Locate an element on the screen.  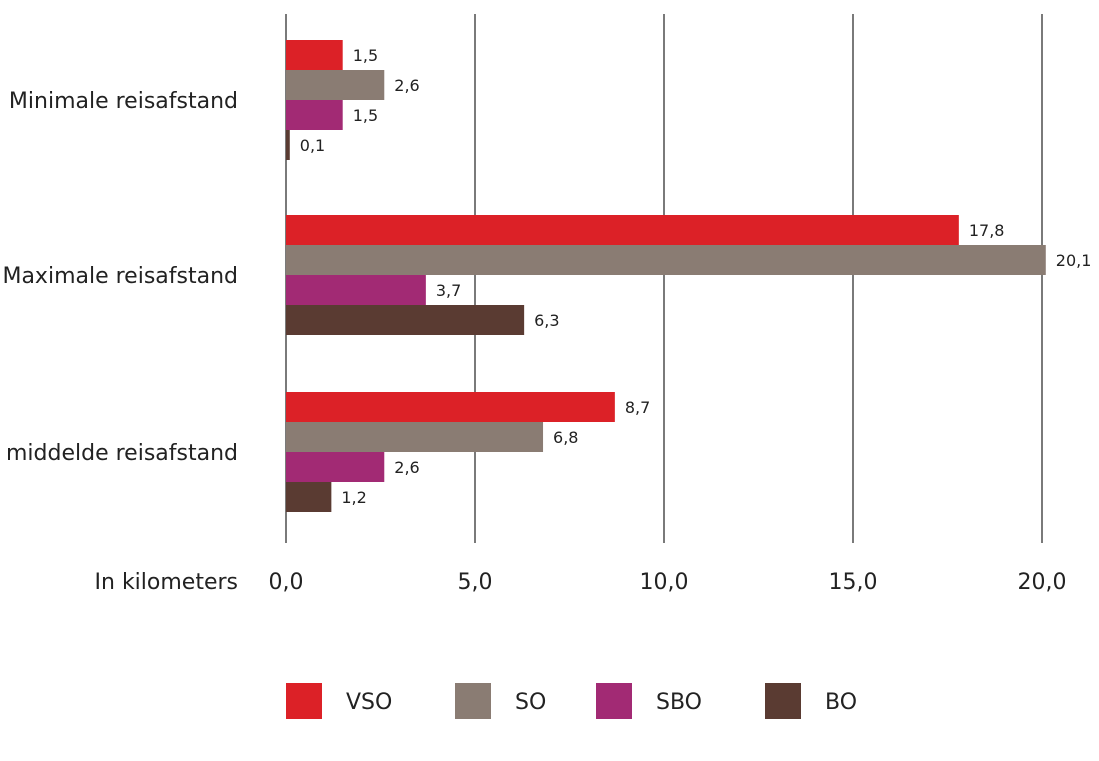
data-label-so-1: 20,1 is located at coordinates (1074, 260).